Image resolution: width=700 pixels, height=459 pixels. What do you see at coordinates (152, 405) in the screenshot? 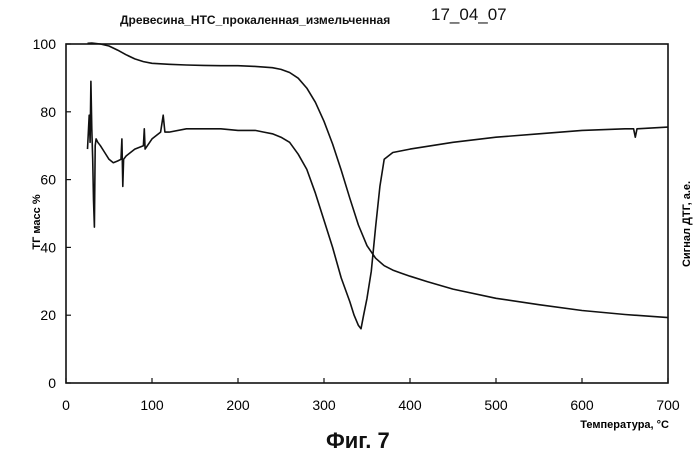
I see `x-tick-label: 100` at bounding box center [152, 405].